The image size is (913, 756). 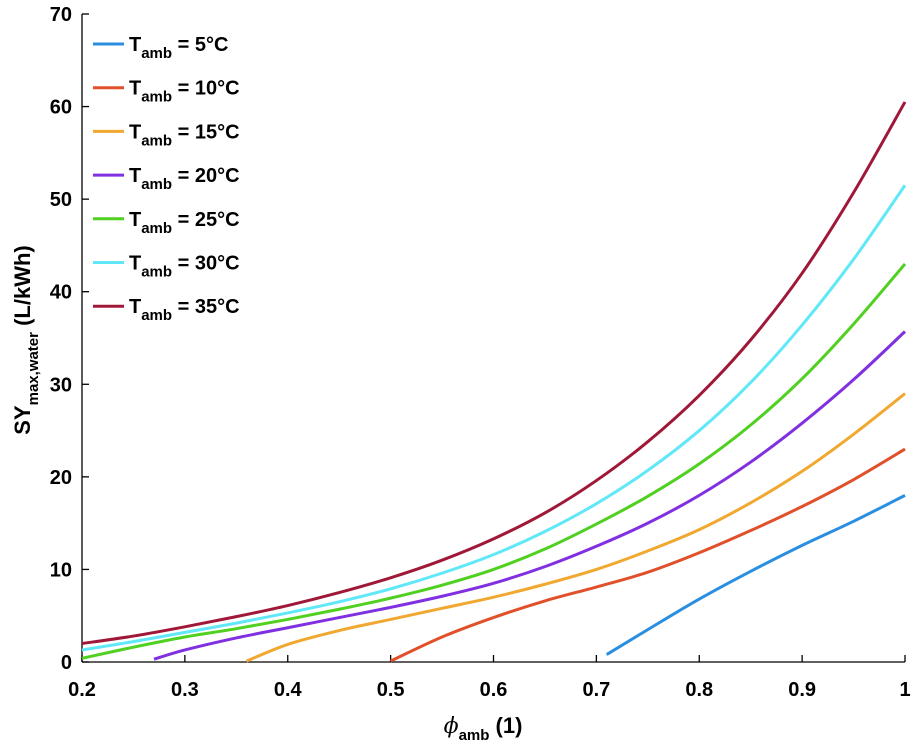 I want to click on x-tick-label: 0.2, so click(x=82, y=690).